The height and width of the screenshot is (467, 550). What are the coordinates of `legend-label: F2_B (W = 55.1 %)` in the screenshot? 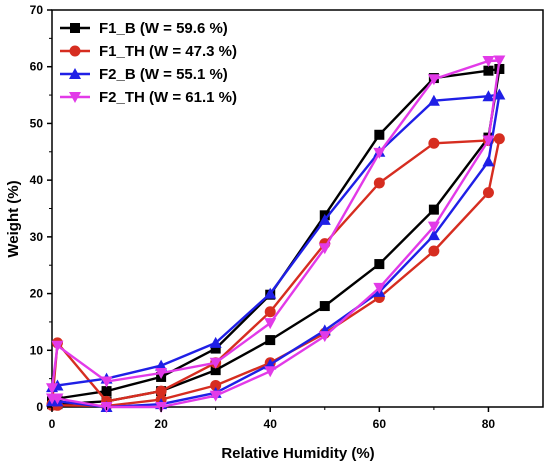 It's located at (163, 74).